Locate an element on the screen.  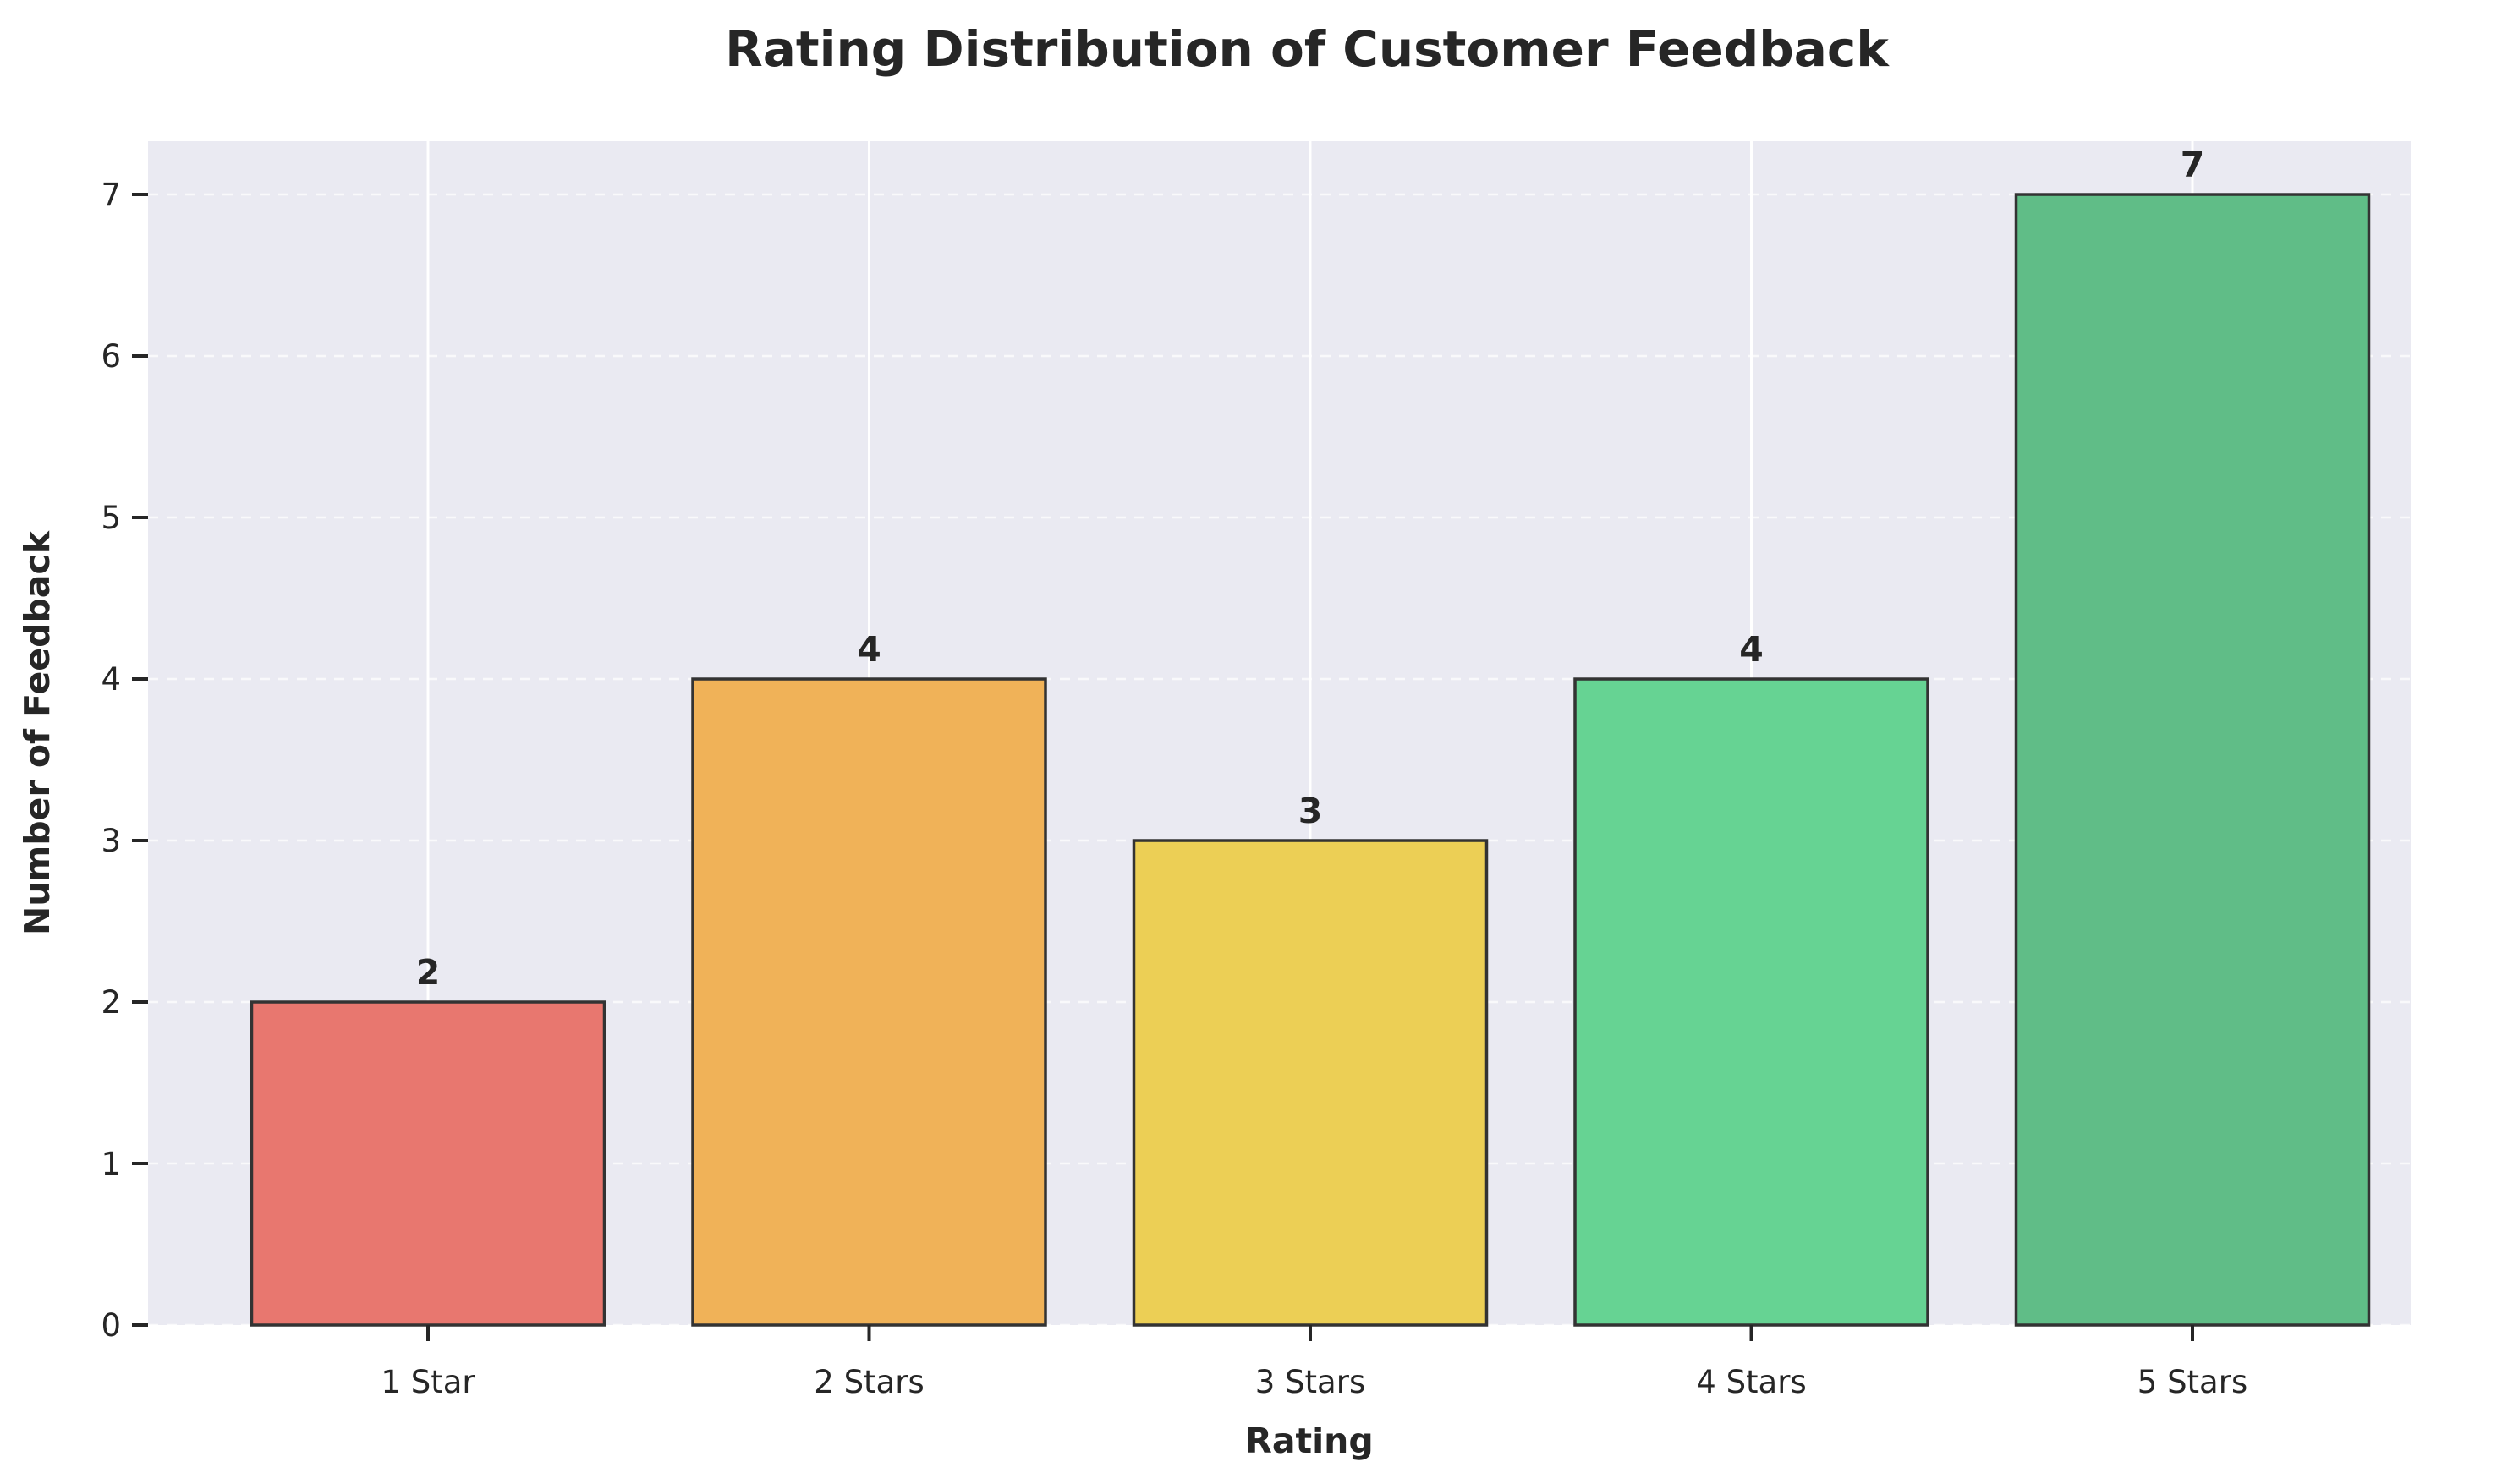
x-tick-label: 5 Stars is located at coordinates (2192, 1382).